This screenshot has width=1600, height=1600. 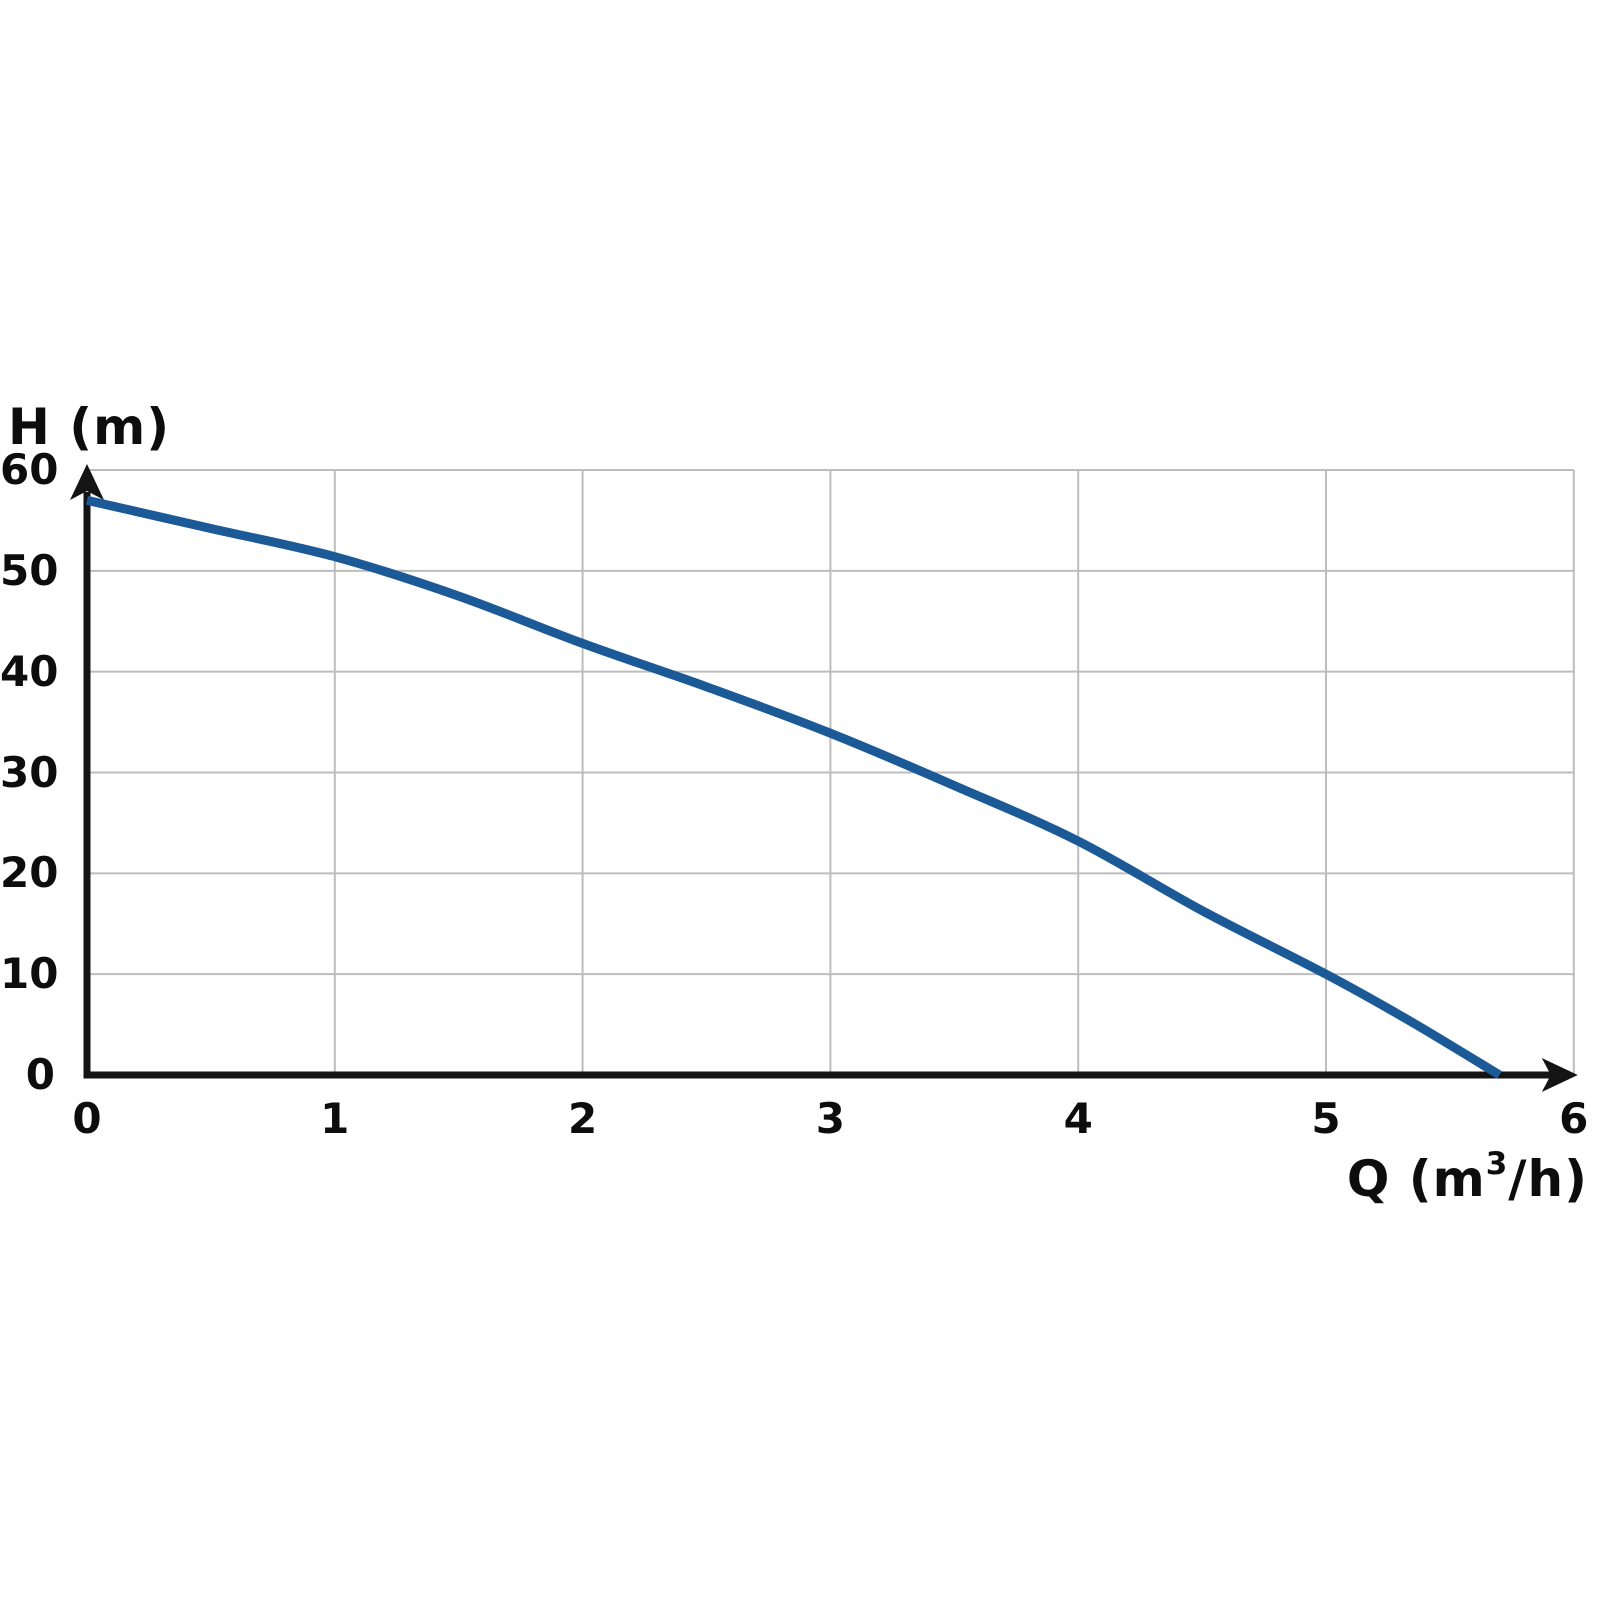 I want to click on x-axis-tick-label: 2, so click(x=582, y=1118).